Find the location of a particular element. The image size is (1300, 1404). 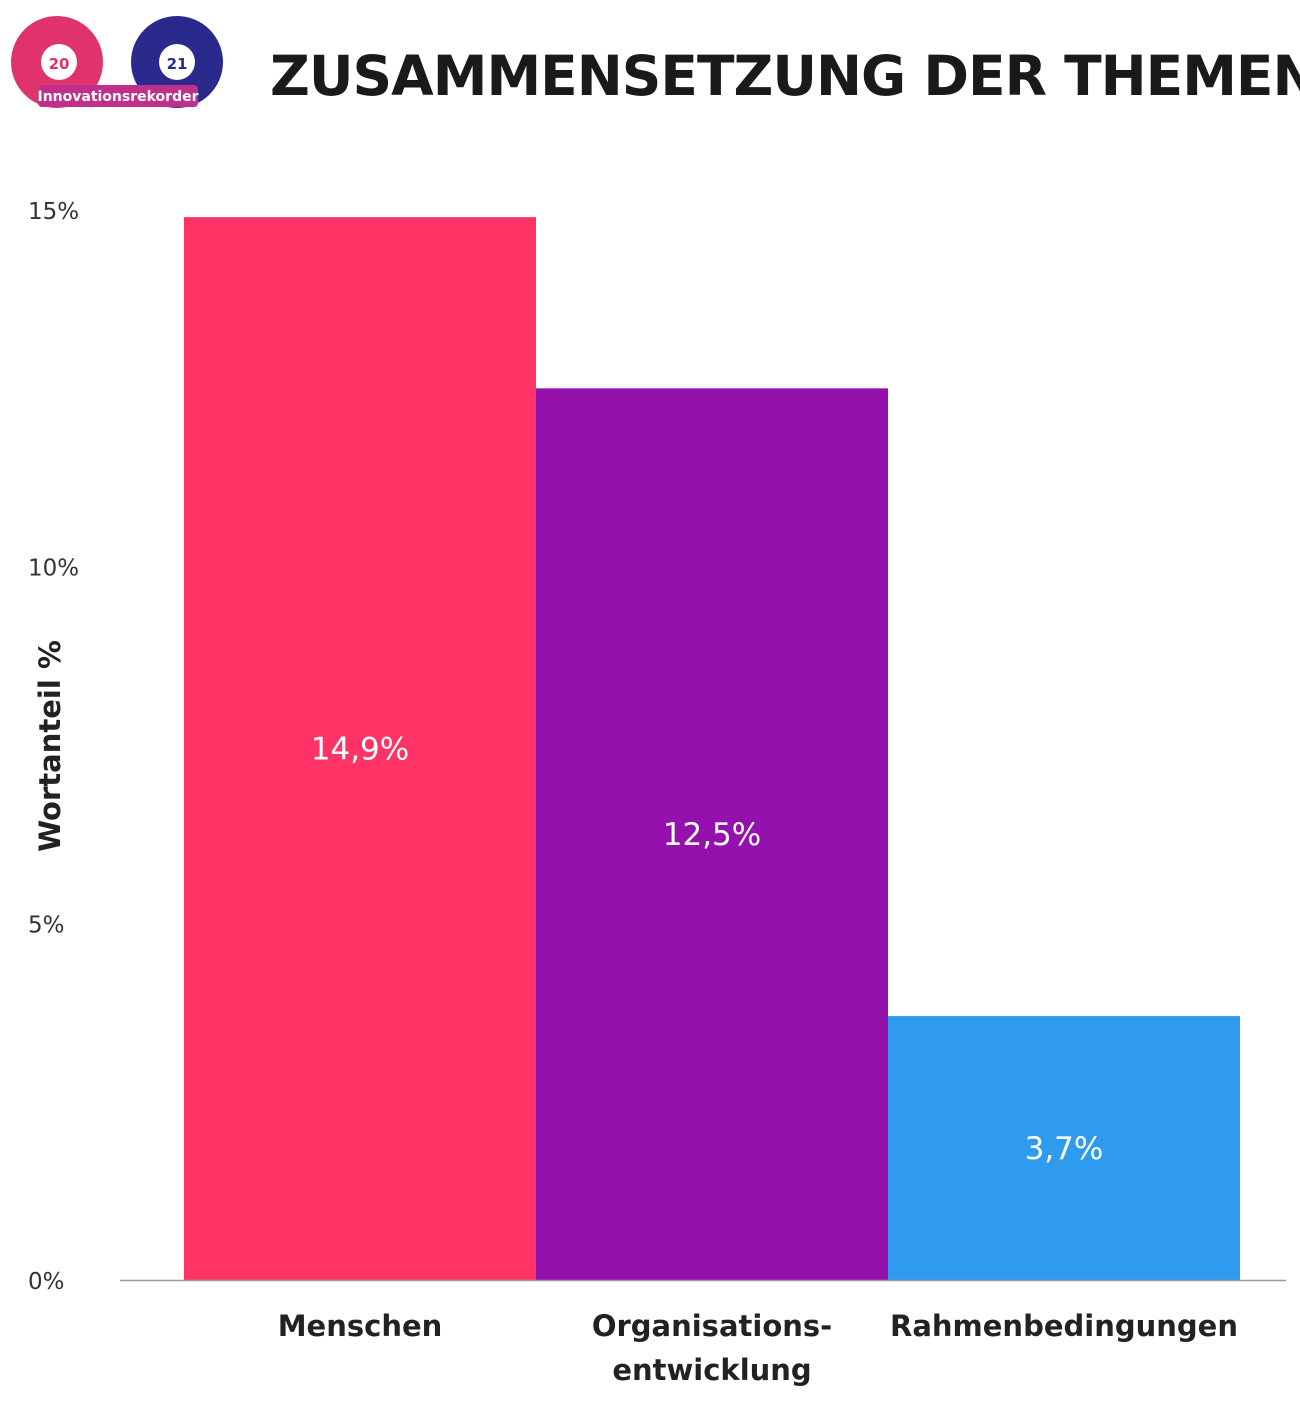

y-tick-label: 15% is located at coordinates (53, 212).